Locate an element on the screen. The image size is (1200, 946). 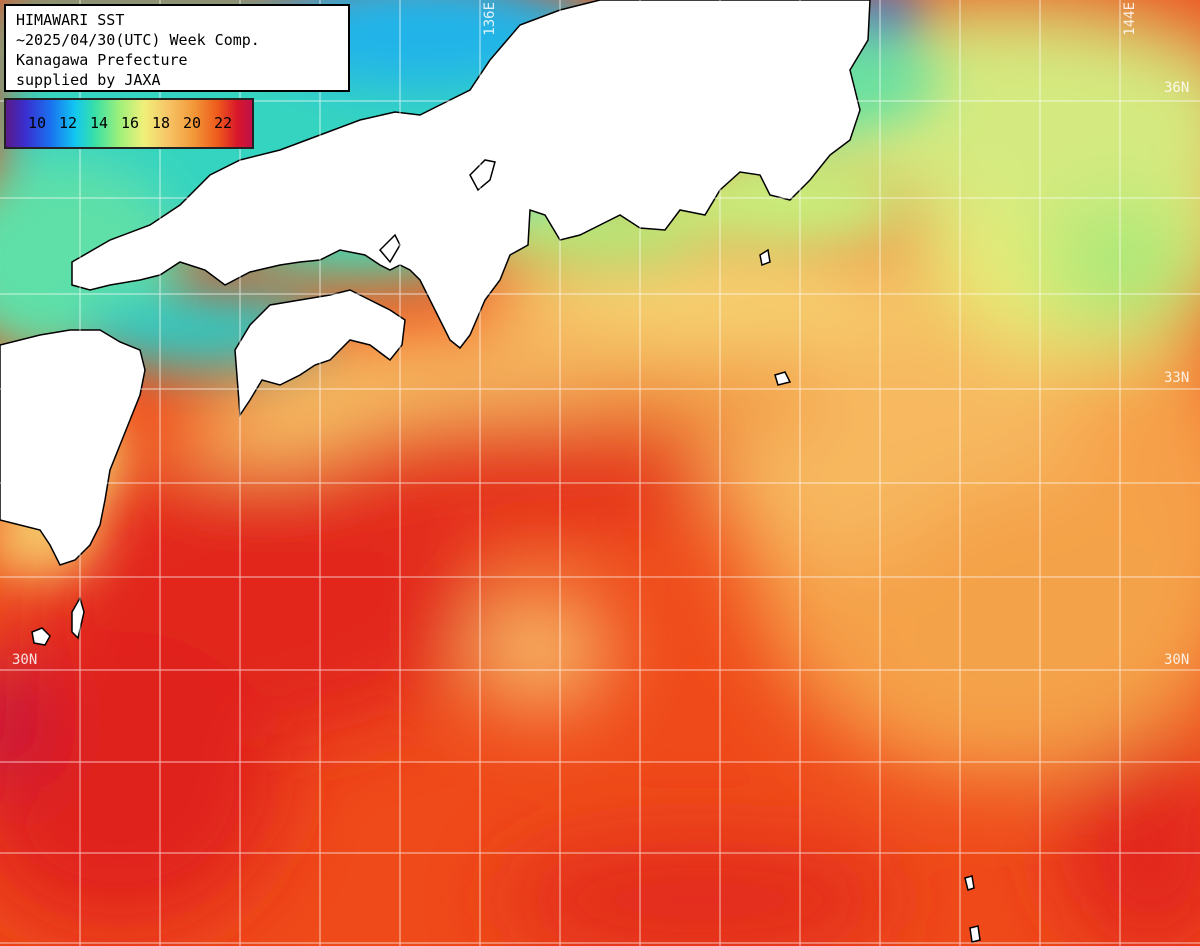
latitude-label-30n-left: 30N is located at coordinates (25, 660).